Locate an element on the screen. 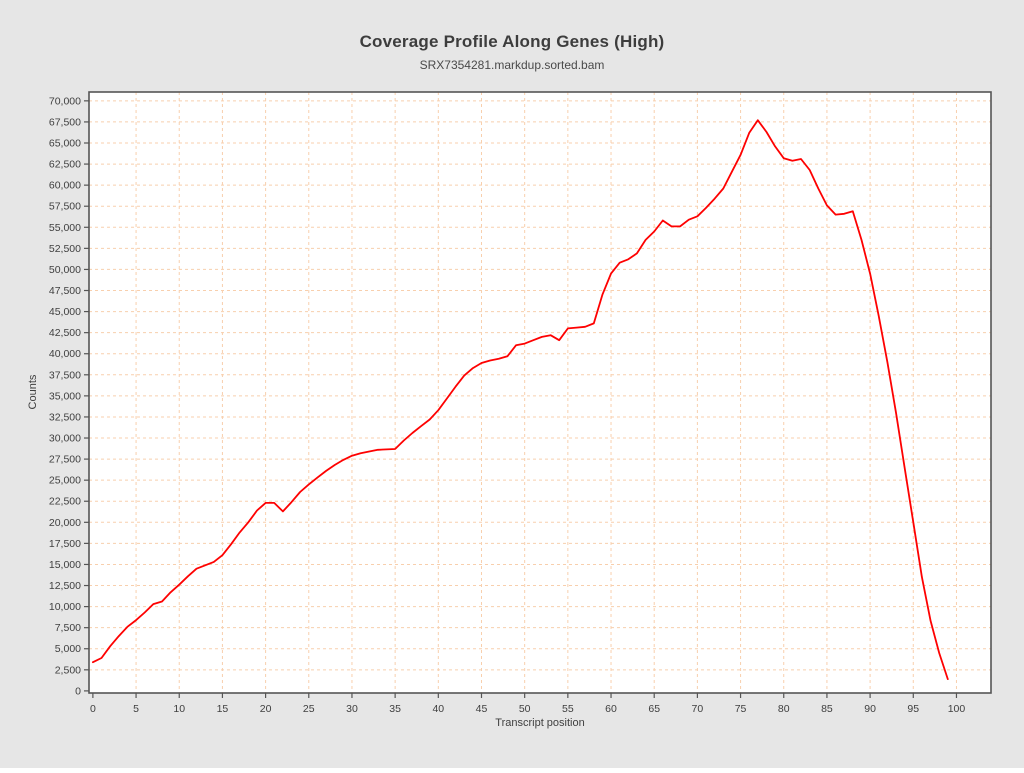  y-tick-label: 37,500 is located at coordinates (65, 375).